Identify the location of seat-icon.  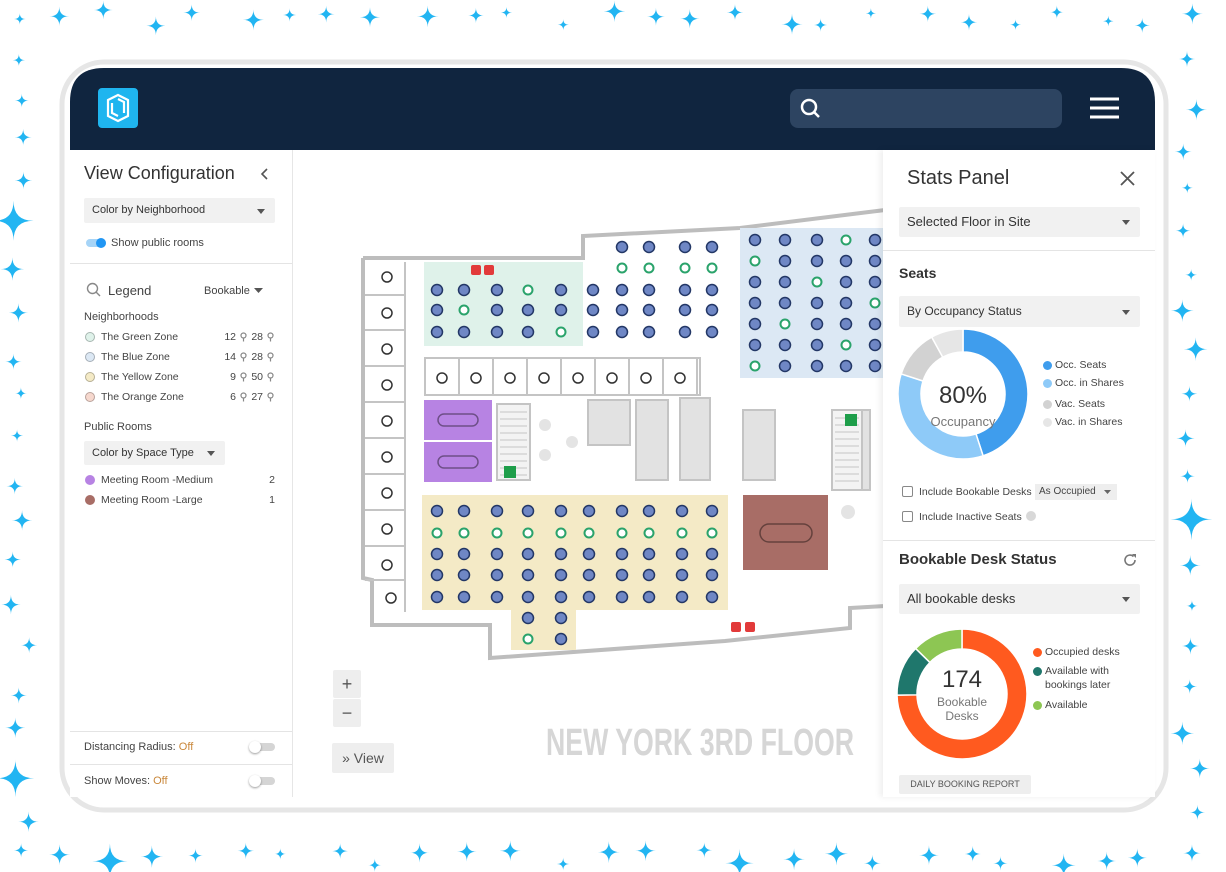
(243, 397).